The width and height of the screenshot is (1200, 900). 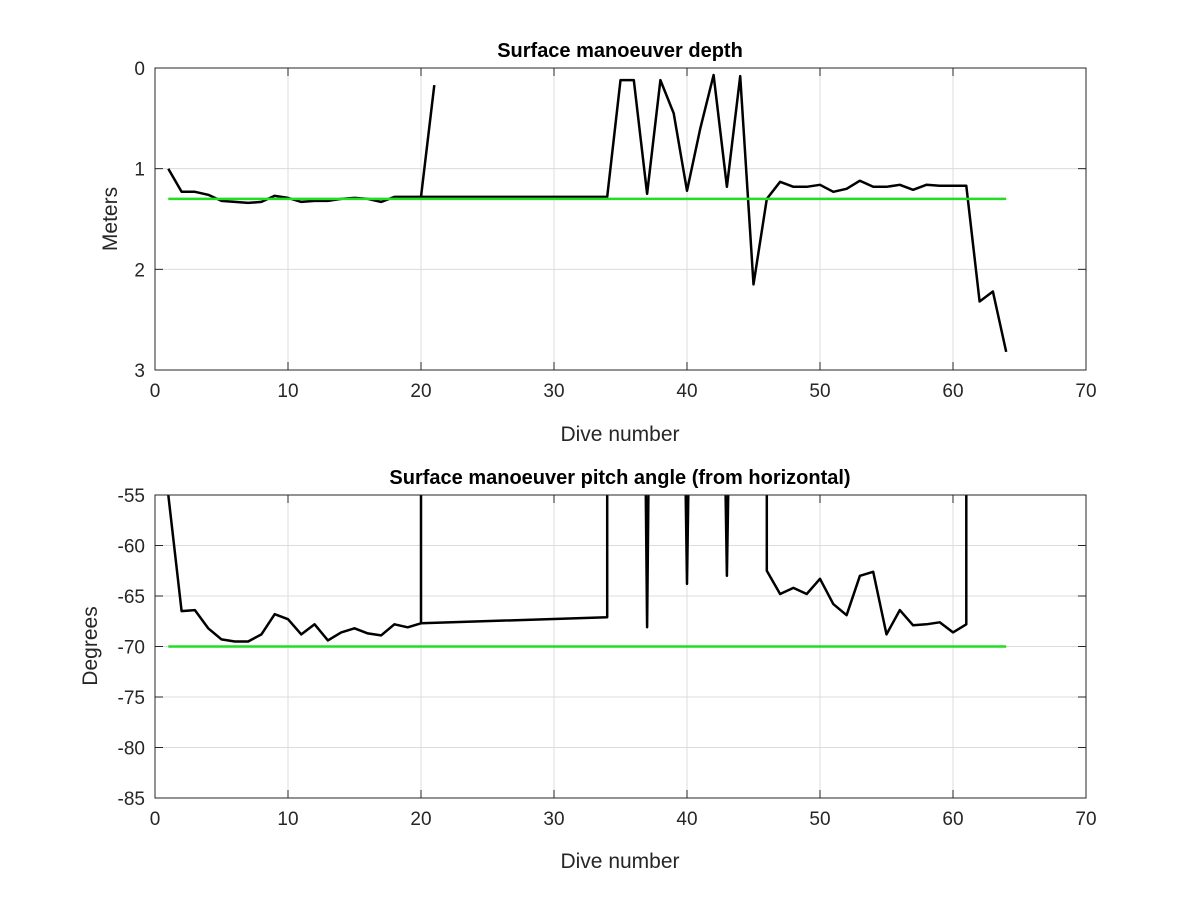 What do you see at coordinates (287, 391) in the screenshot?
I see `depth-x-tick-label: 10` at bounding box center [287, 391].